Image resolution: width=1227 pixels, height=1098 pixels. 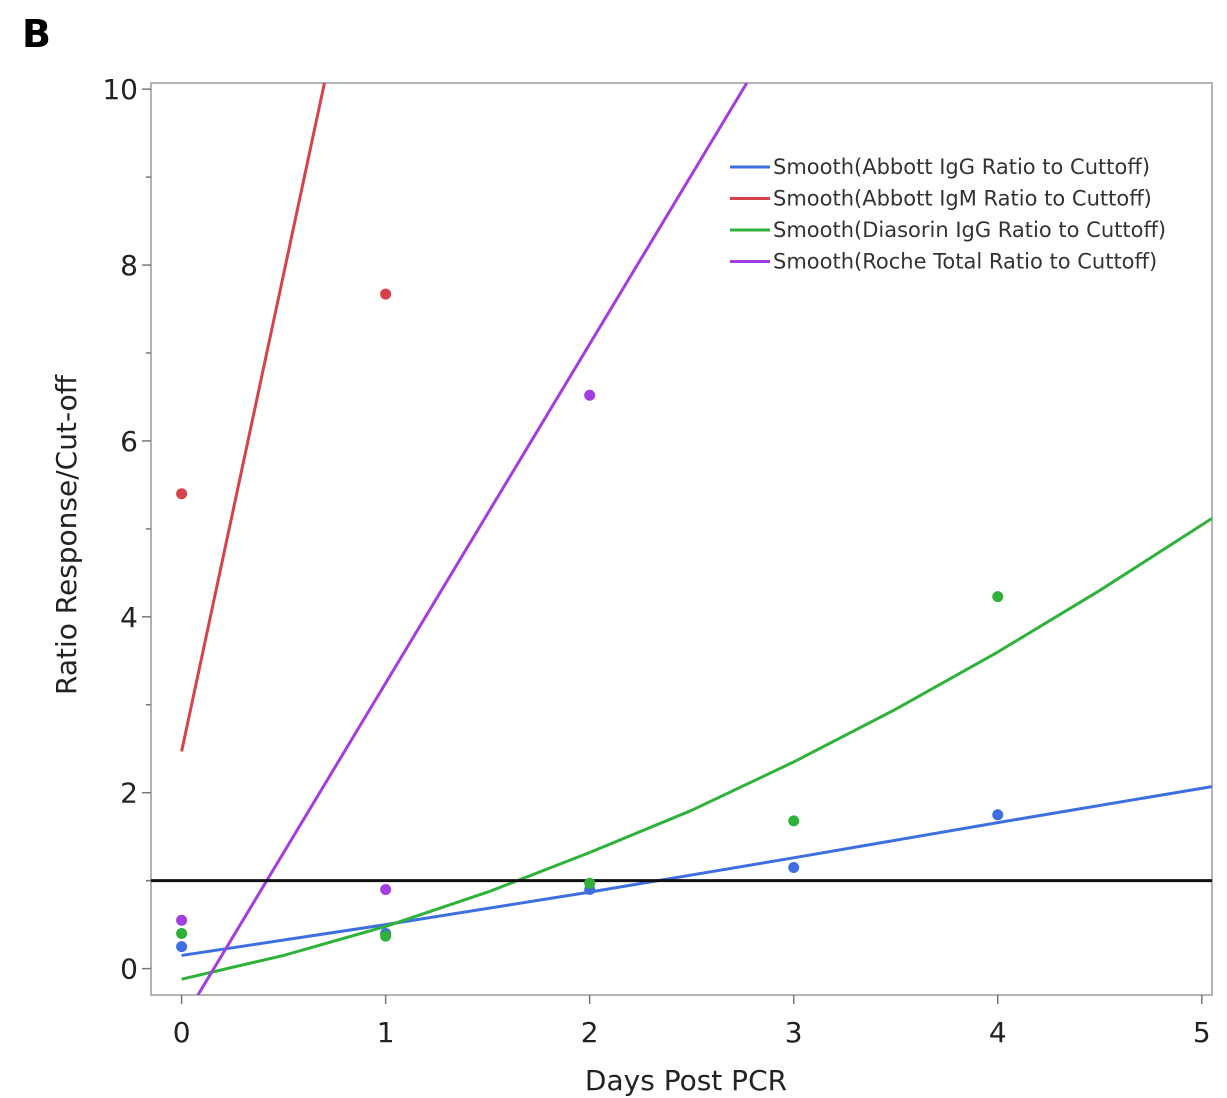 I want to click on y-tick-label: 6, so click(x=129, y=441).